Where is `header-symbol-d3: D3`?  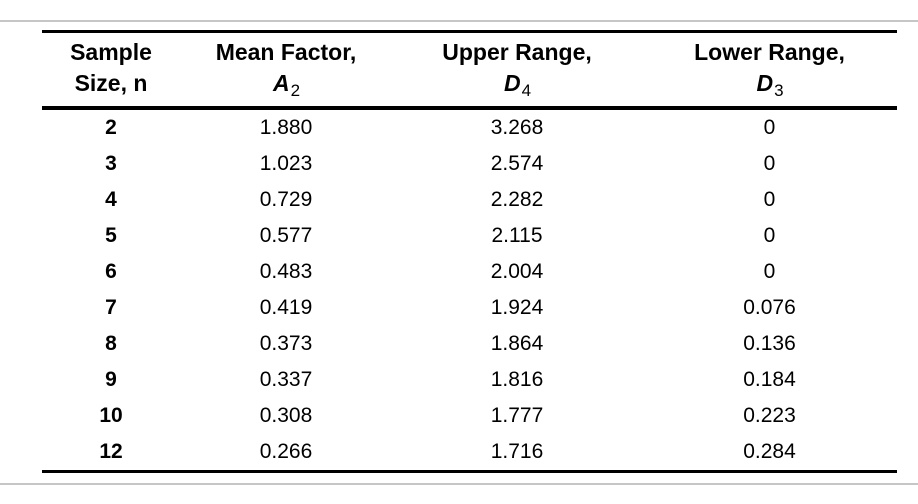 header-symbol-d3: D3 is located at coordinates (770, 85).